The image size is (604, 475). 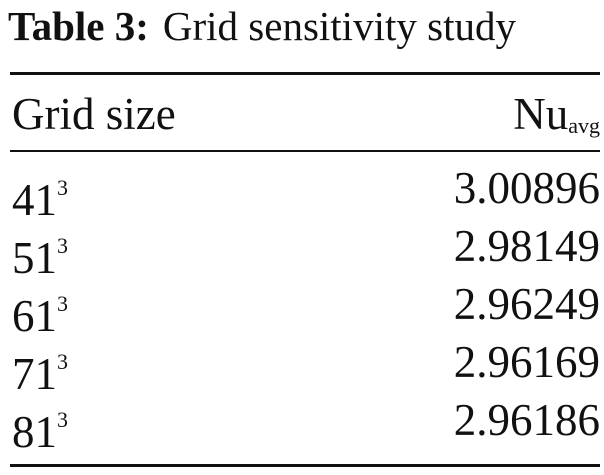 I want to click on cell-text: Grid size, so click(x=94, y=114).